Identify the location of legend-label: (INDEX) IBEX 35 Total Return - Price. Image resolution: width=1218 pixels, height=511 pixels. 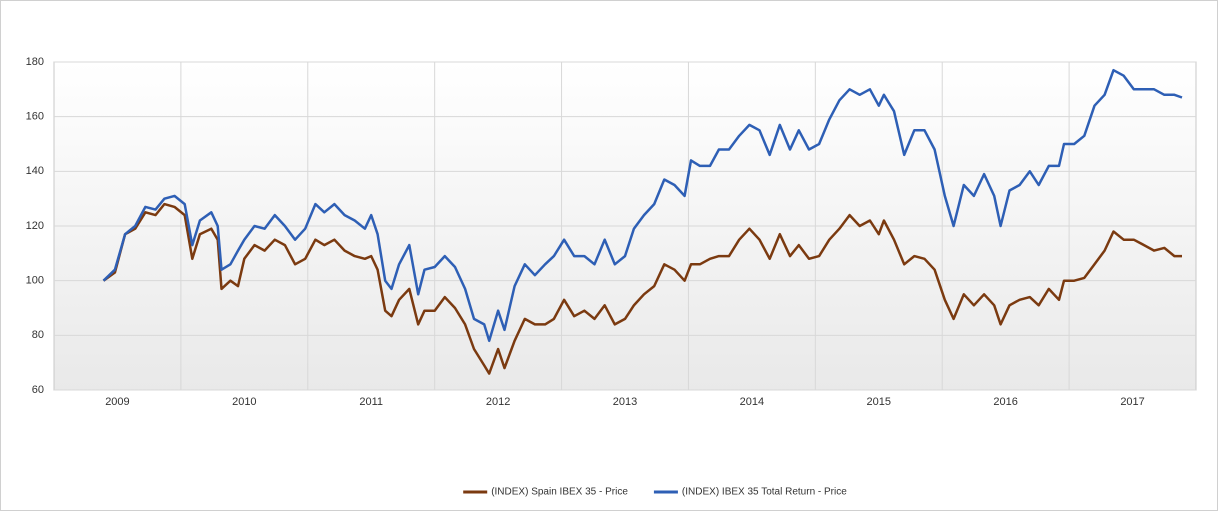
(764, 492).